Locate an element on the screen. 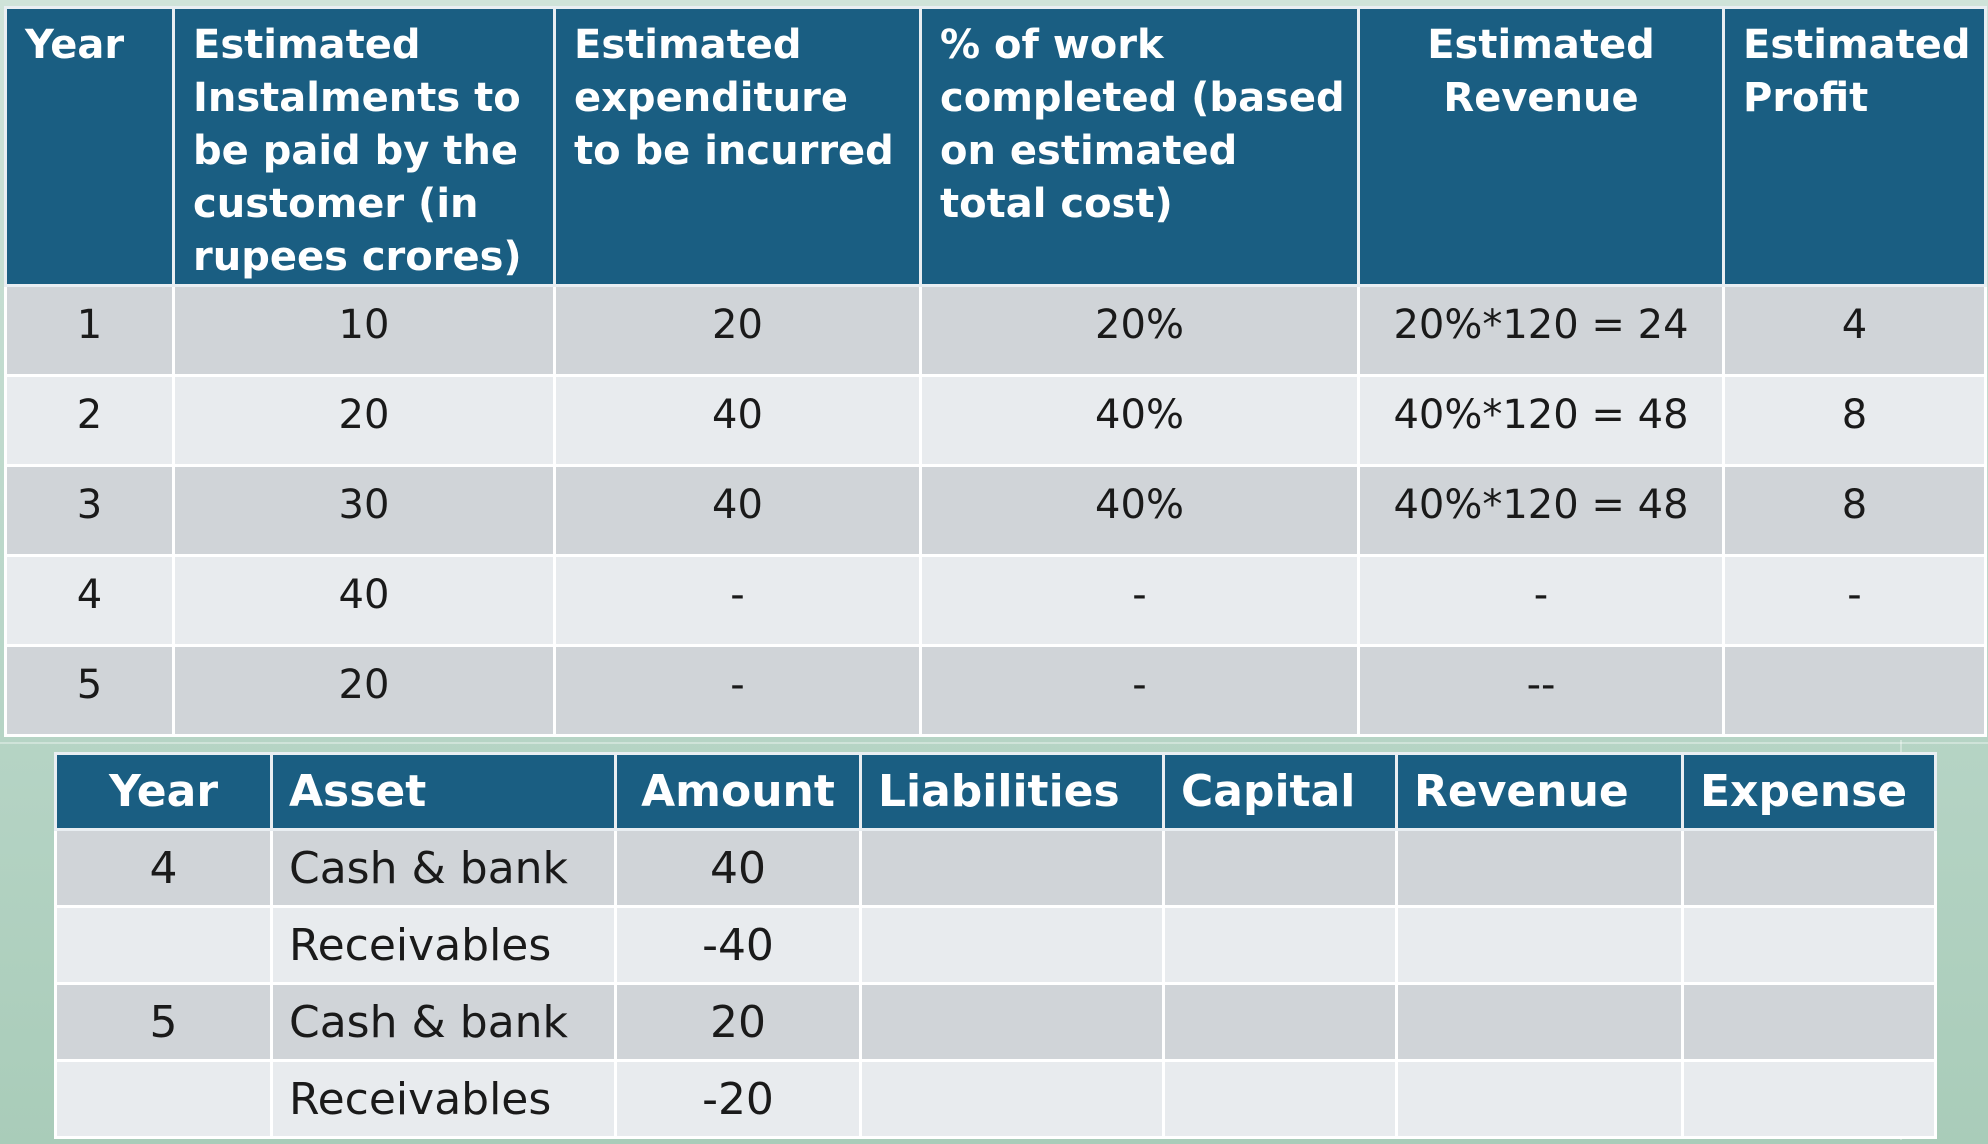 Image resolution: width=1988 pixels, height=1144 pixels. cell-instalment: 40 is located at coordinates (364, 600).